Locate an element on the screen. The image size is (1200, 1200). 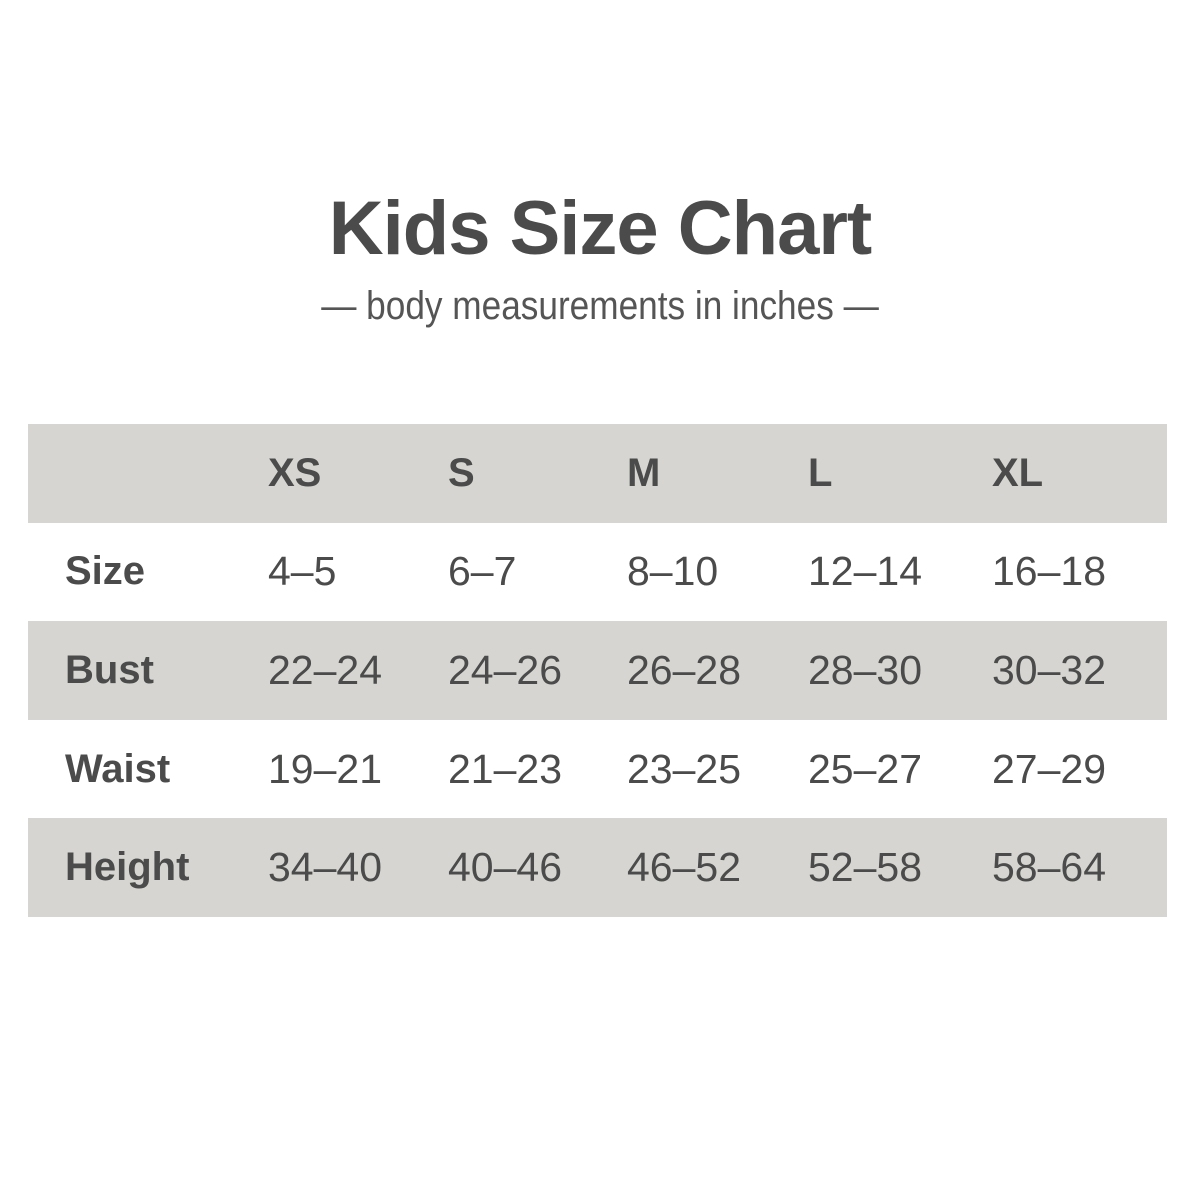
row-label: Bust is located at coordinates (109, 669).